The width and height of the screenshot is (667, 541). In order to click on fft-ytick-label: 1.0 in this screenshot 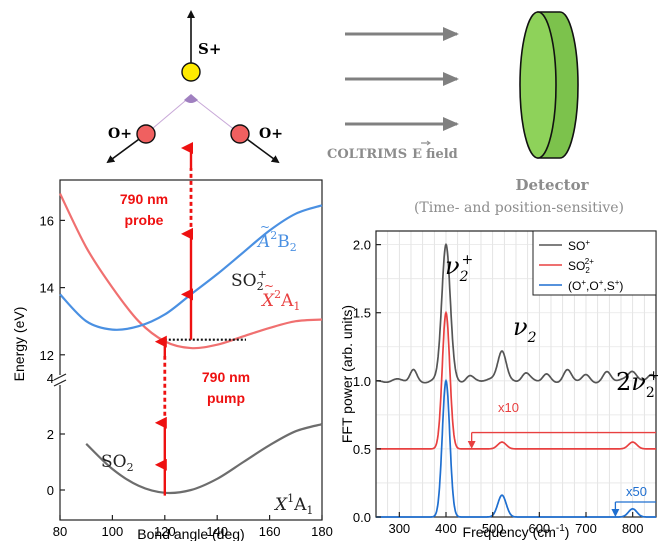, I will do `click(362, 381)`.